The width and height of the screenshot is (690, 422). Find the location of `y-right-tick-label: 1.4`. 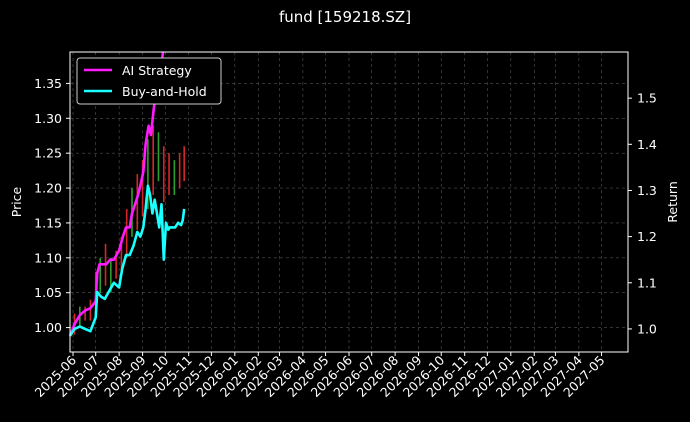

y-right-tick-label: 1.4 is located at coordinates (647, 144).